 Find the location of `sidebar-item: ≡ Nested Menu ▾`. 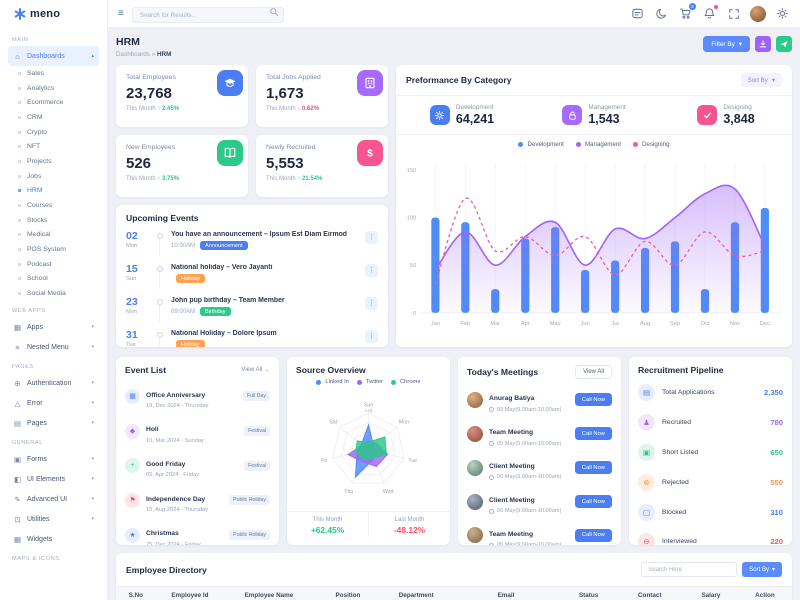

sidebar-item: ≡ Nested Menu ▾ is located at coordinates (53, 347).